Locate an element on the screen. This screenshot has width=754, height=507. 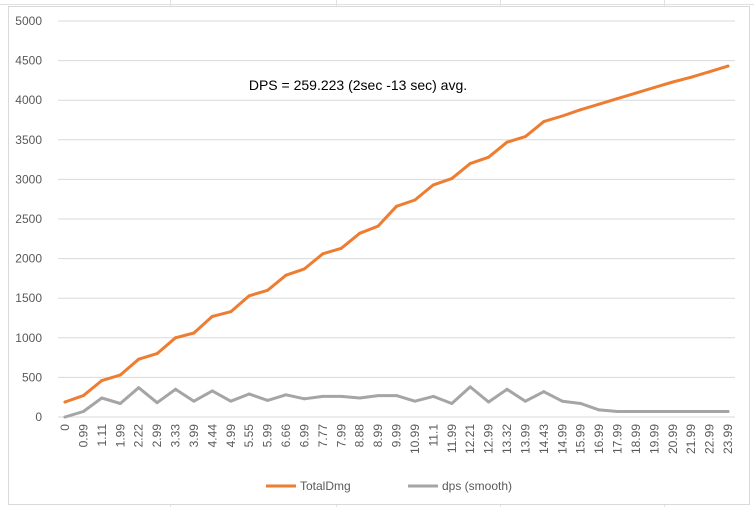
x-tick-label: 14.43 is located at coordinates (544, 439).